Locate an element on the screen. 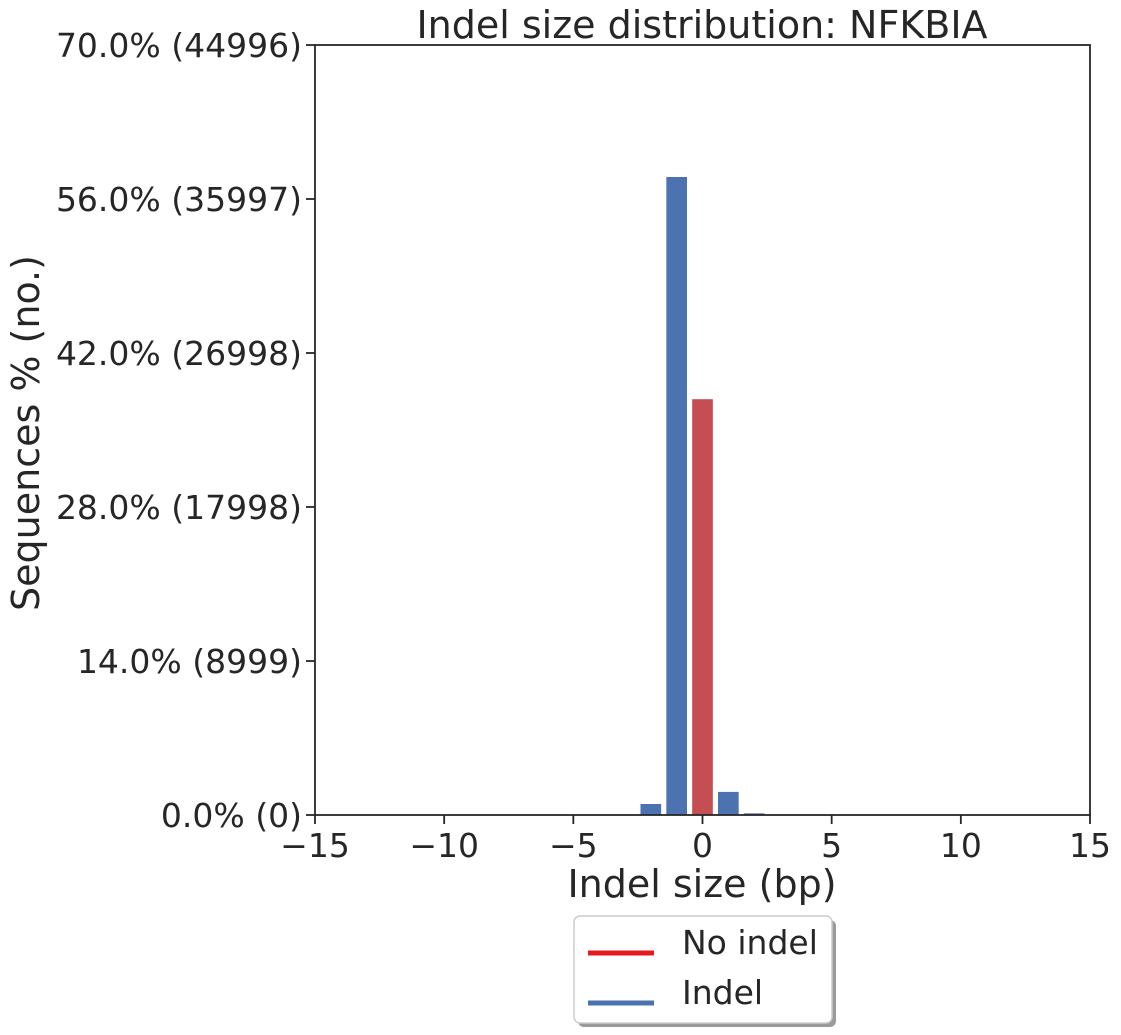 This screenshot has width=1121, height=1035. x-axis: −15 −10 −5 0 5 10 15 is located at coordinates (695, 840).